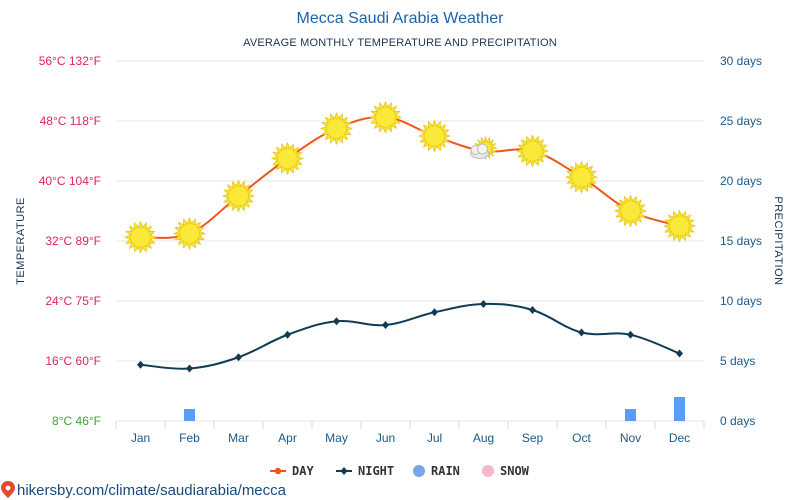 This screenshot has width=800, height=500. What do you see at coordinates (737, 421) in the screenshot?
I see `right-tick-label: 0 days` at bounding box center [737, 421].